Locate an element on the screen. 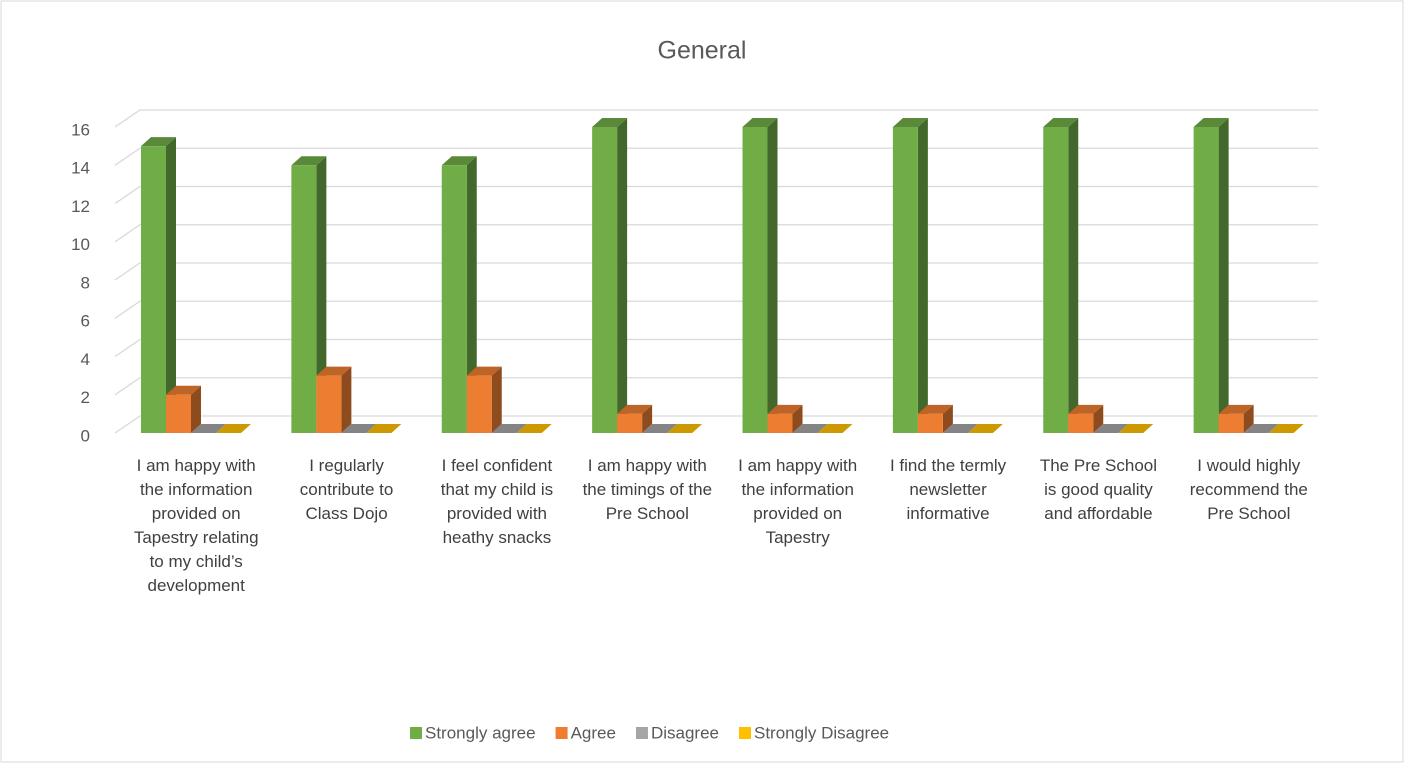 This screenshot has width=1405, height=764. legend-label: Strongly agree is located at coordinates (480, 732).